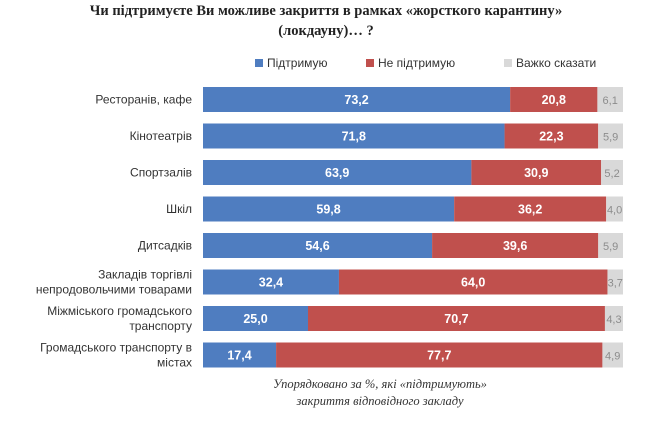 Image resolution: width=652 pixels, height=424 pixels. I want to click on data-label-oppose: 39,6, so click(515, 246).